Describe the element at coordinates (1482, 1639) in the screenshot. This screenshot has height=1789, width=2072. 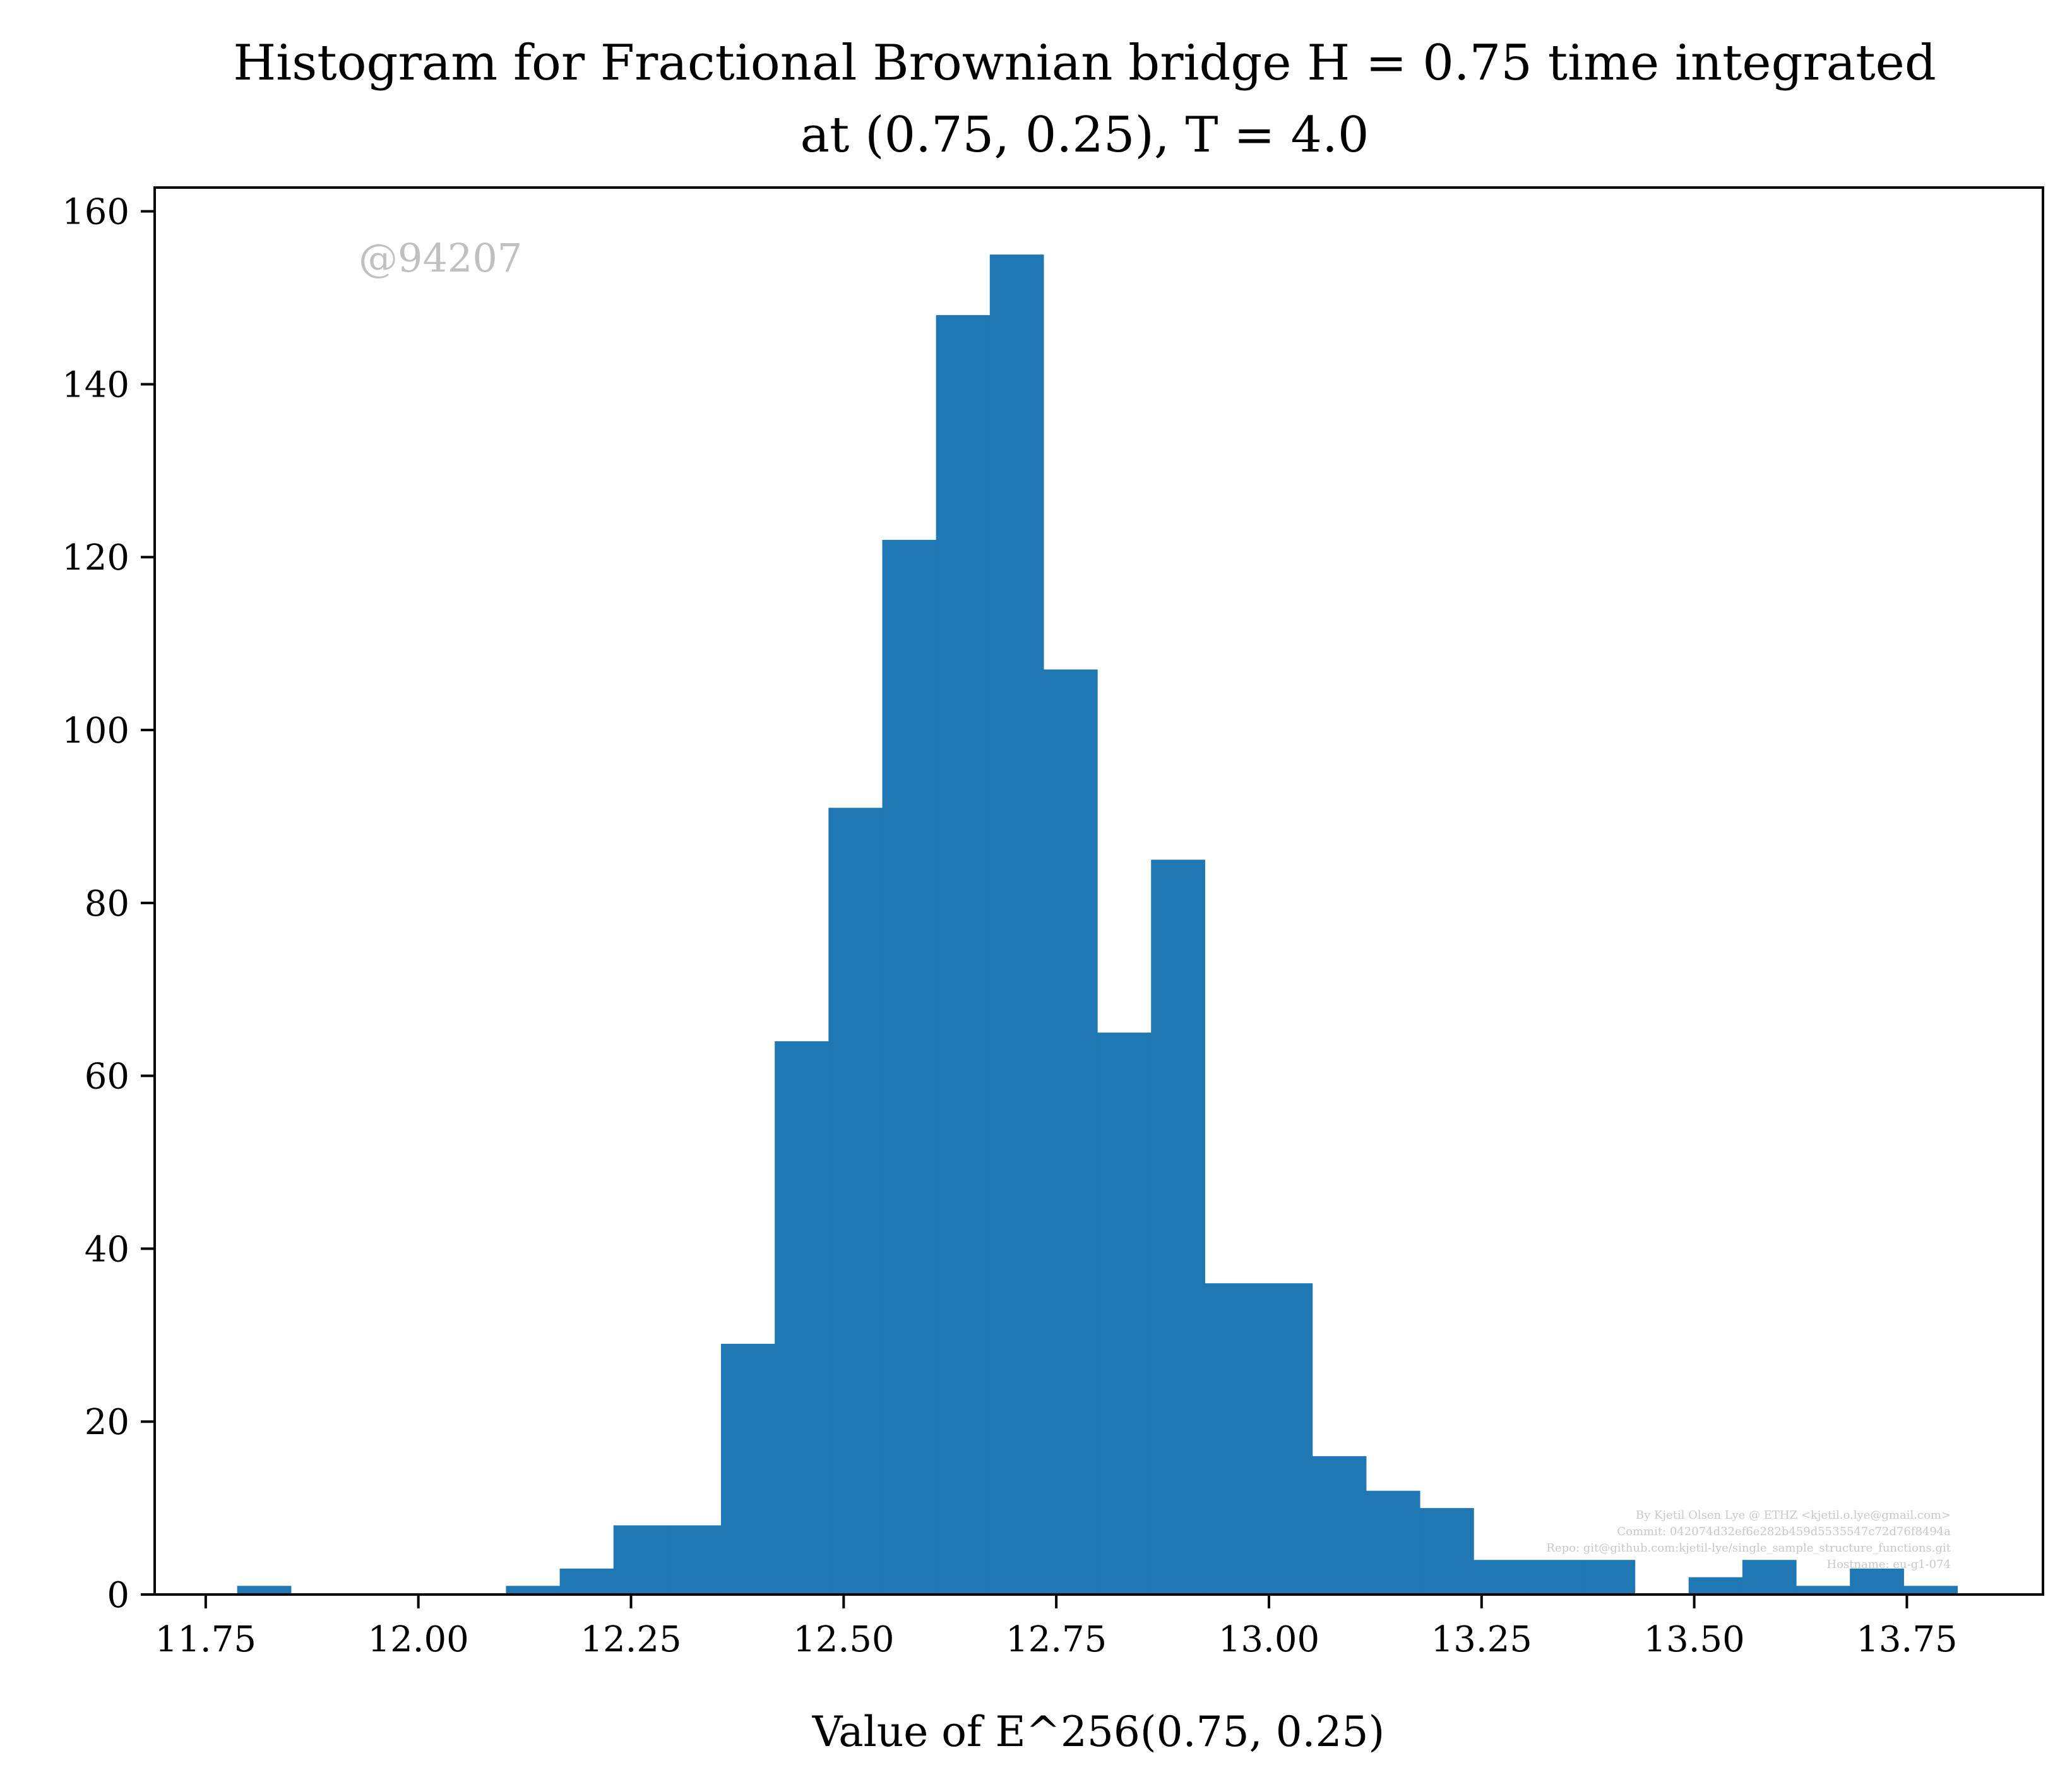
I see `x-tick-label: 13.25` at that location.